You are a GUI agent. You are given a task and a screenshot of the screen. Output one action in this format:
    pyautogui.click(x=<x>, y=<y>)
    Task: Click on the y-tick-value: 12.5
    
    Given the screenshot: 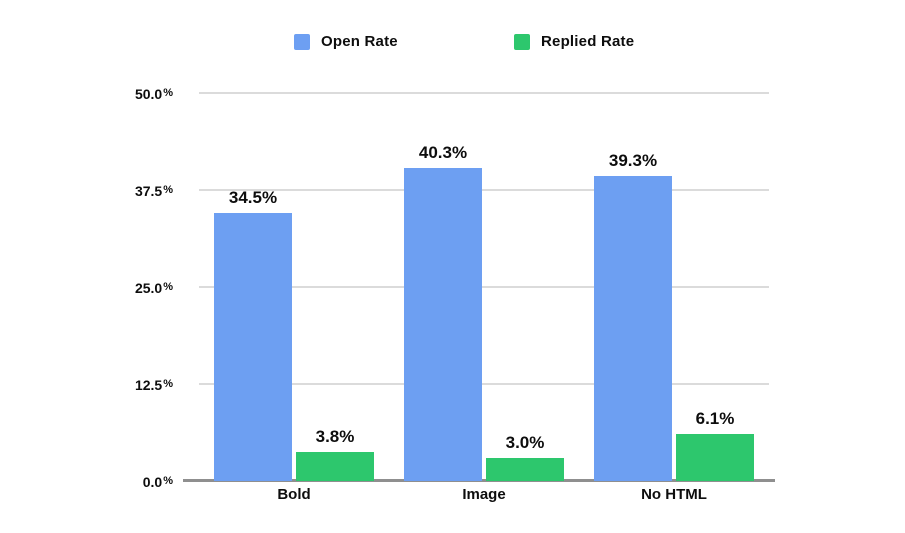 What is the action you would take?
    pyautogui.click(x=148, y=385)
    